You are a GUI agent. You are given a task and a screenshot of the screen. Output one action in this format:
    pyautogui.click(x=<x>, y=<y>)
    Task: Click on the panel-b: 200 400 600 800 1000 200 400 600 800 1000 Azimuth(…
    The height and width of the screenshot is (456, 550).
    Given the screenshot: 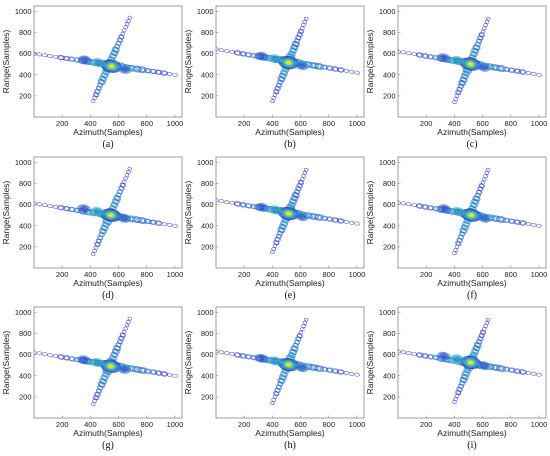 What is the action you would take?
    pyautogui.click(x=274, y=77)
    